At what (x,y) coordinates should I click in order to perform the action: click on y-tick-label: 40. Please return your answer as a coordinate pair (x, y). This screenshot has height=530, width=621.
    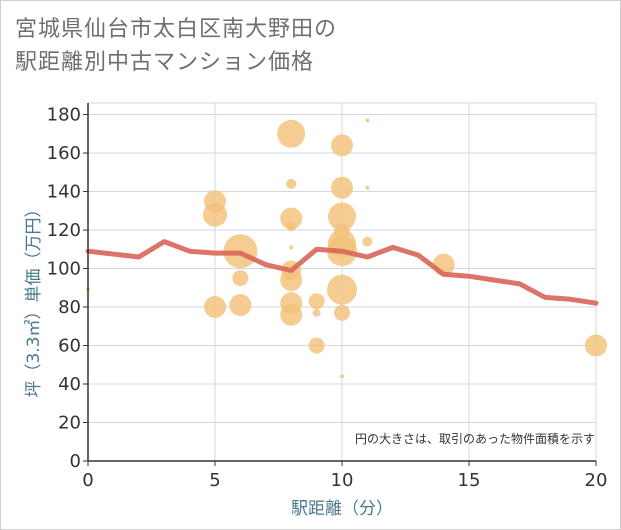
    Looking at the image, I should click on (69, 384).